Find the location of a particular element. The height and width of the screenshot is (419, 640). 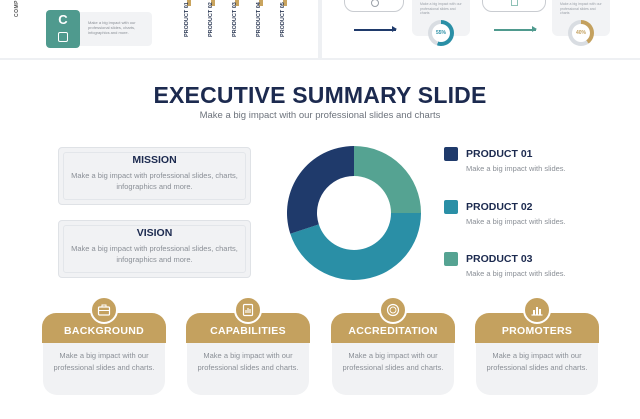

legend-title: PRODUCT 02 is located at coordinates (499, 207).